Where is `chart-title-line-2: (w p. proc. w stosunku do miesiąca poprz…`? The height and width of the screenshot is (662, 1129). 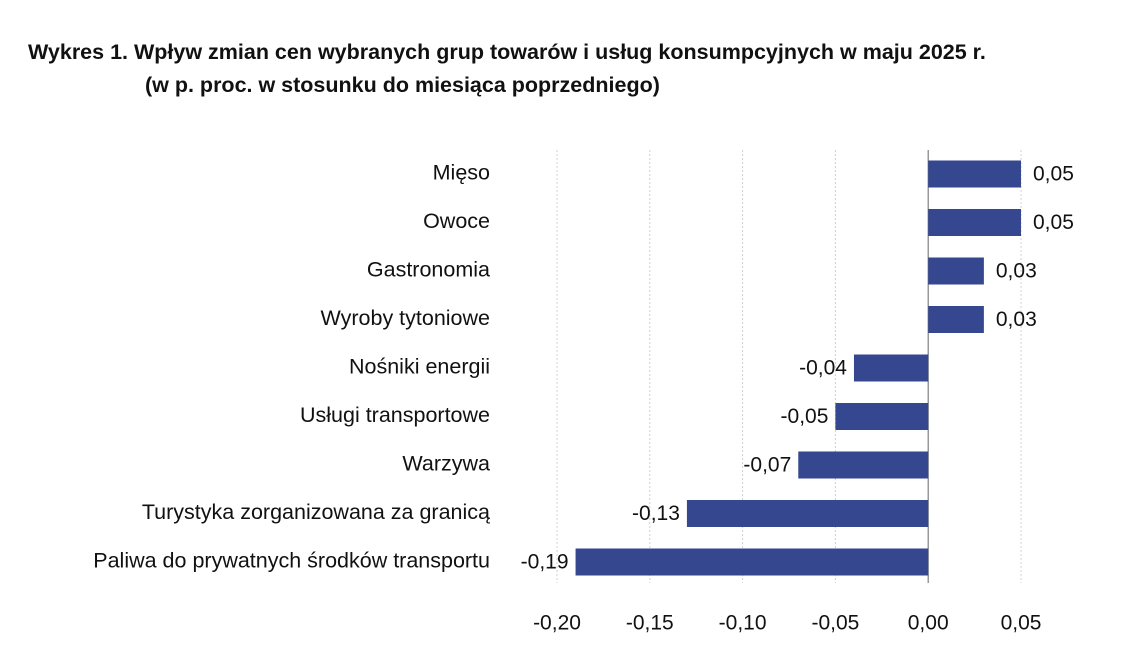 chart-title-line-2: (w p. proc. w stosunku do miesiąca poprz… is located at coordinates (402, 85).